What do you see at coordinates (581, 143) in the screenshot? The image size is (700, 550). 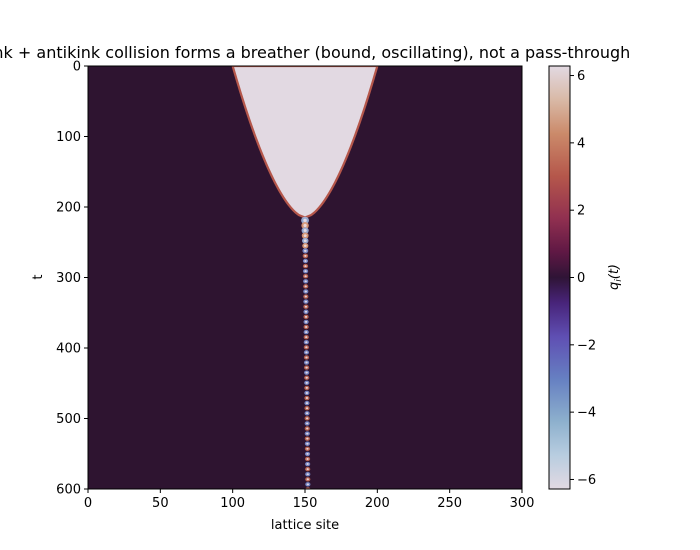 I see `colorbar-tick-label: 4` at bounding box center [581, 143].